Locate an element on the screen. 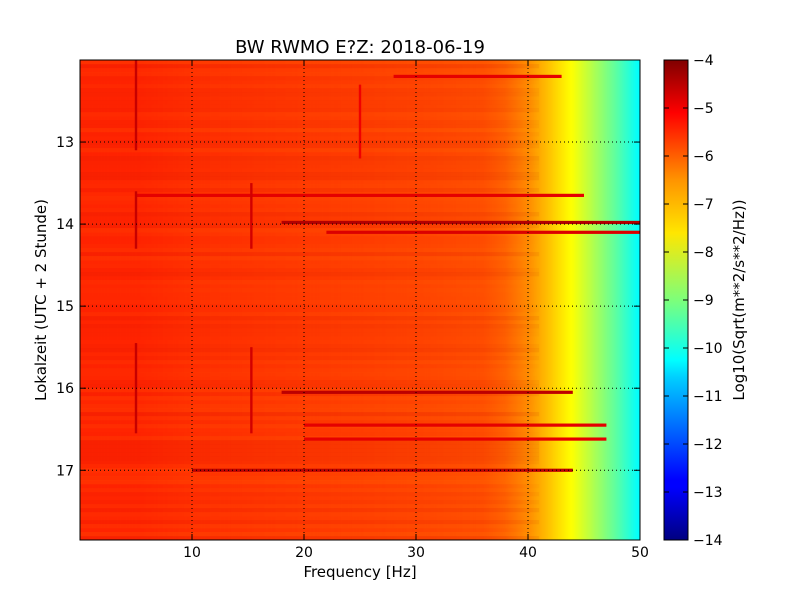  colorbar-tick-label: −12 is located at coordinates (708, 445).